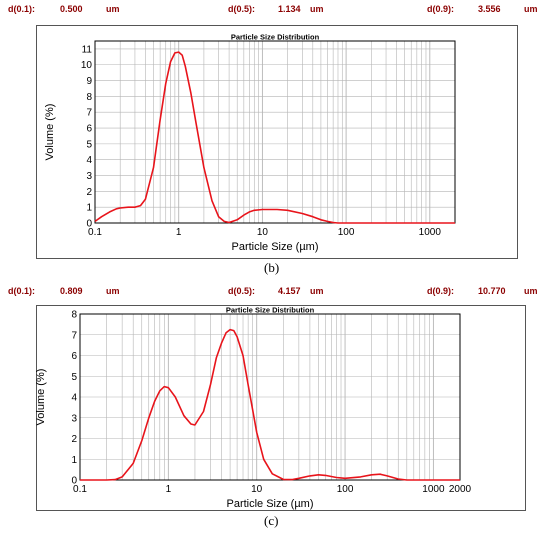 This screenshot has width=550, height=536. I want to click on b-xtick-label-3: 100, so click(346, 232).